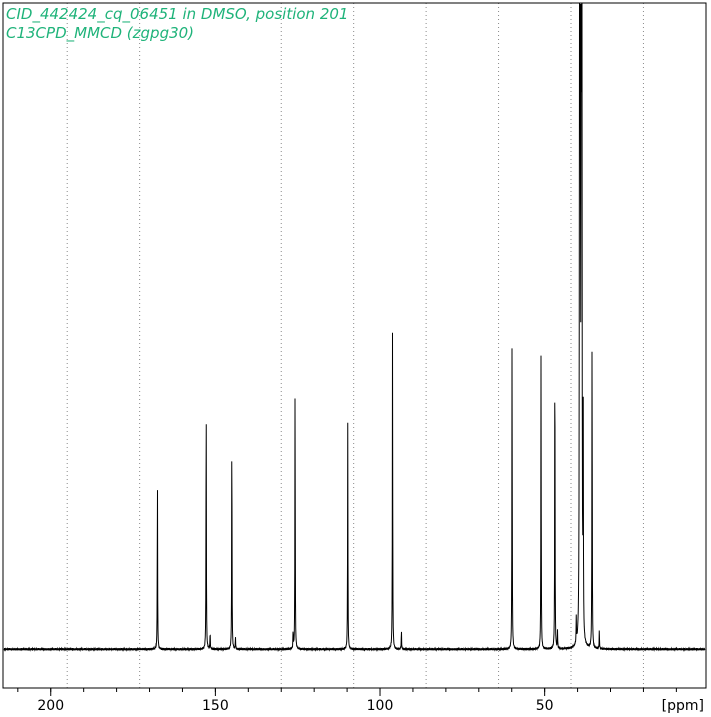  What do you see at coordinates (100, 33) in the screenshot?
I see `spectrum-title-line-2: C13CPD_MMCD (zgpg30)` at bounding box center [100, 33].